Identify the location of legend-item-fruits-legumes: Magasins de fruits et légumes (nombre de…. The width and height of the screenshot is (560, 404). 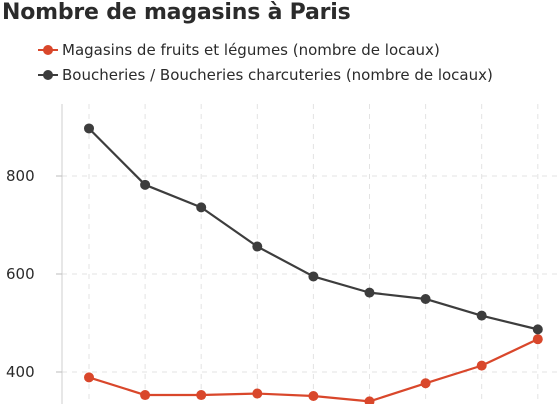
(265, 49).